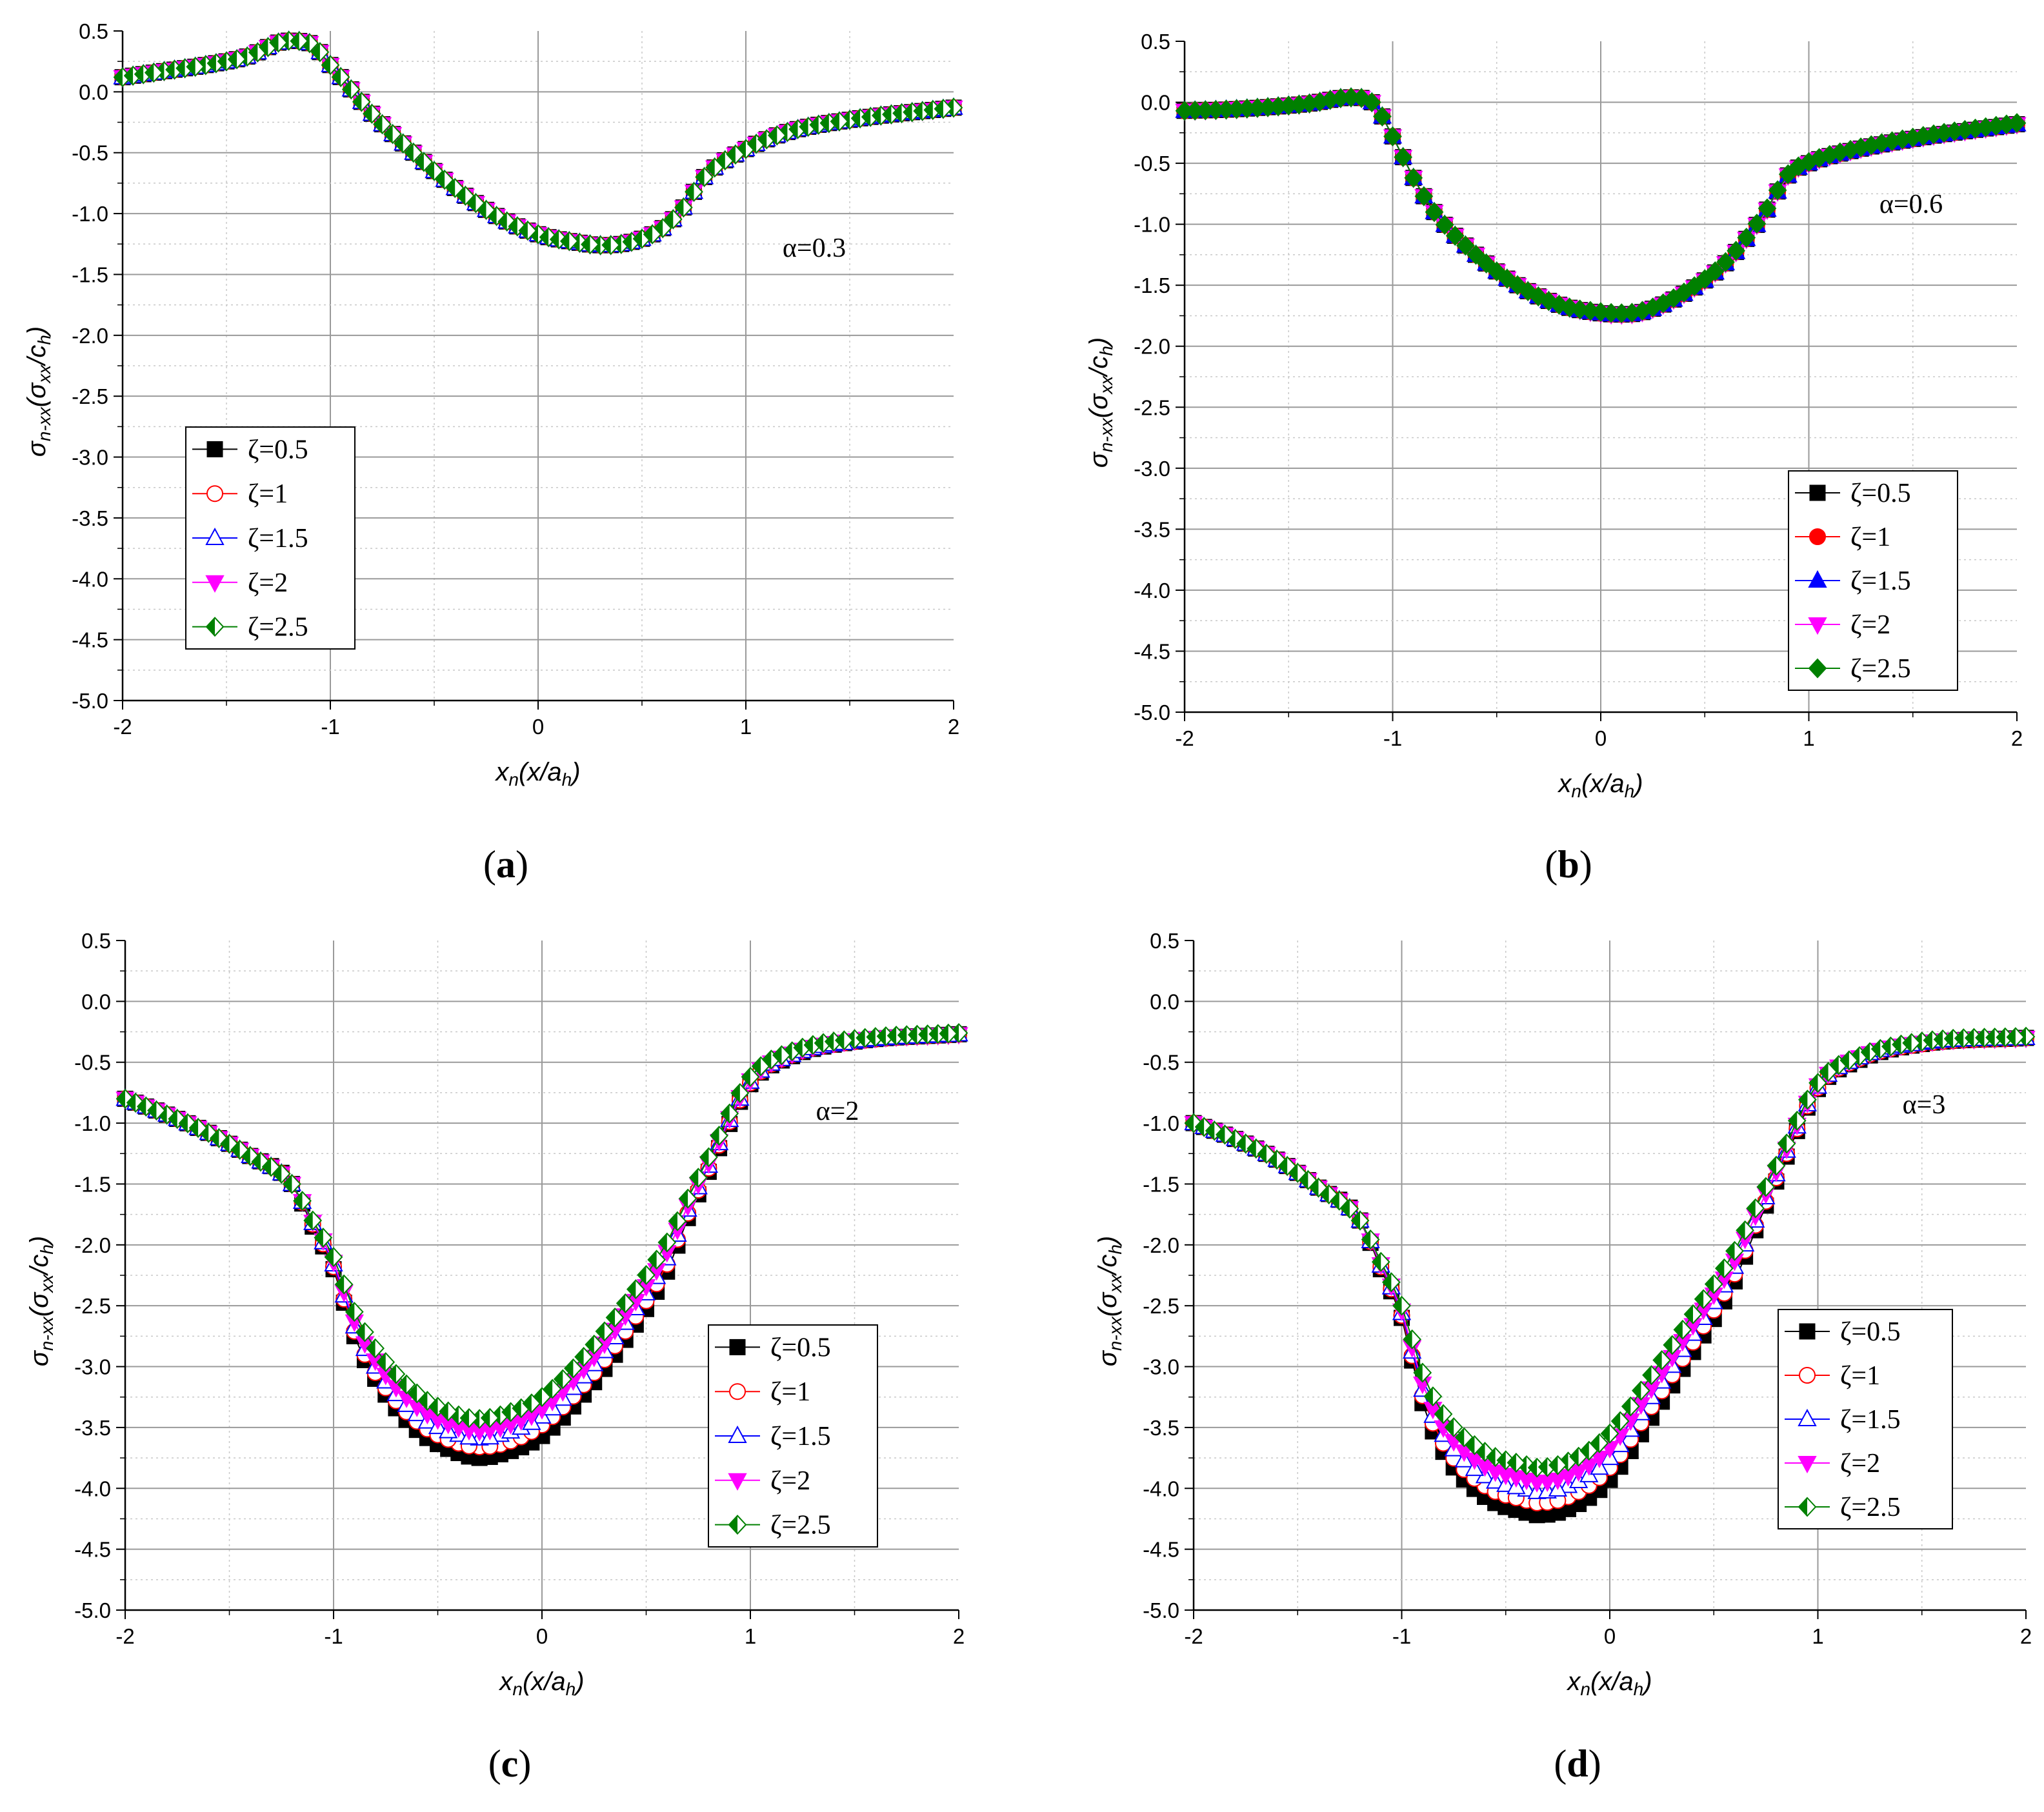 The width and height of the screenshot is (2044, 1812). I want to click on y-tick-label: -3.5, so click(1152, 529).